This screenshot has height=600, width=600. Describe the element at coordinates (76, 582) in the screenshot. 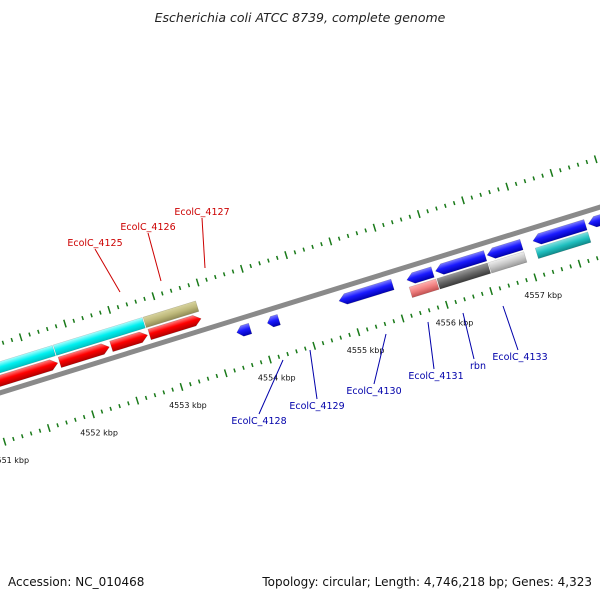

I see `accession-text: Accession: NC_010468` at that location.